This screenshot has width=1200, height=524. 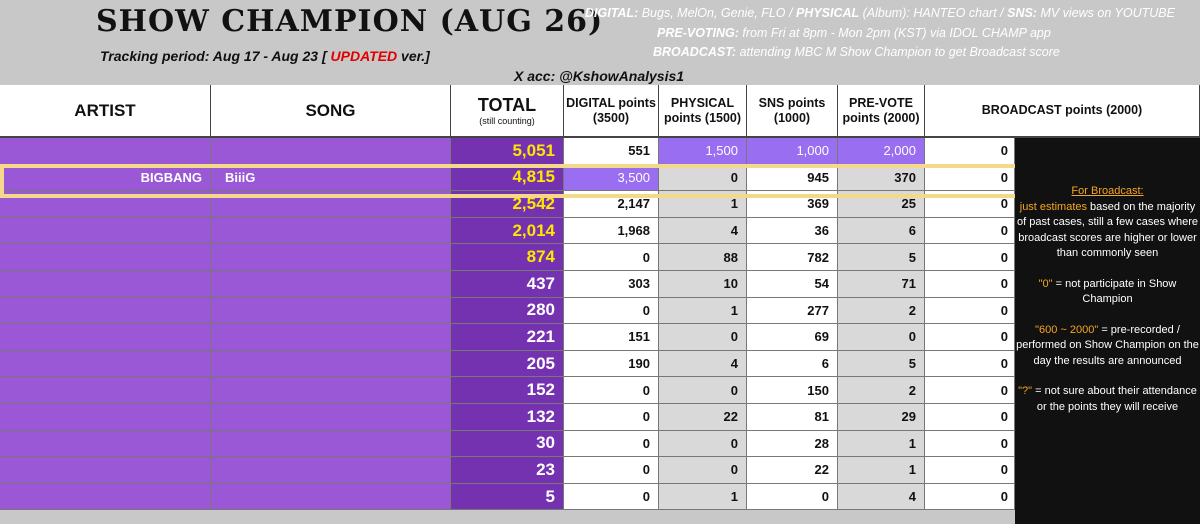 I want to click on cell-prevote: 71, so click(x=881, y=284).